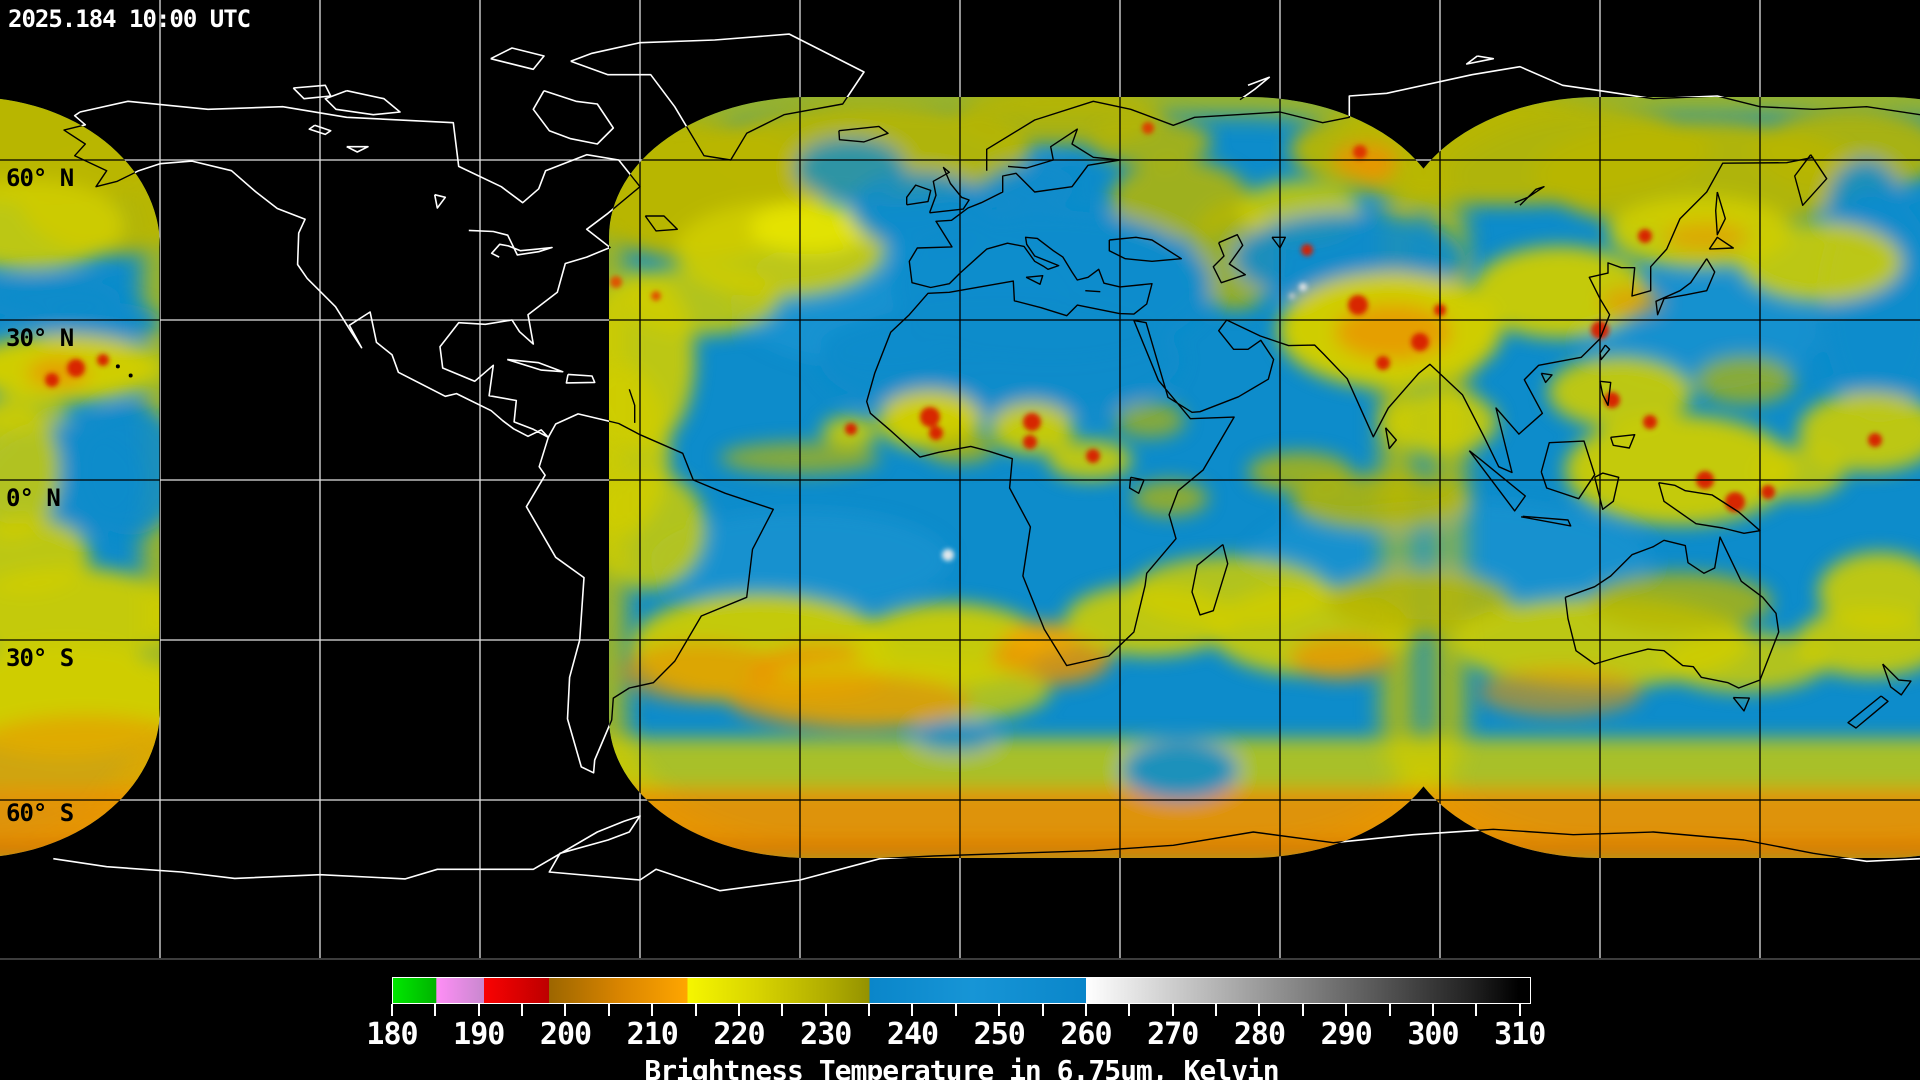  What do you see at coordinates (40, 813) in the screenshot?
I see `lat-label-60s: 60° S` at bounding box center [40, 813].